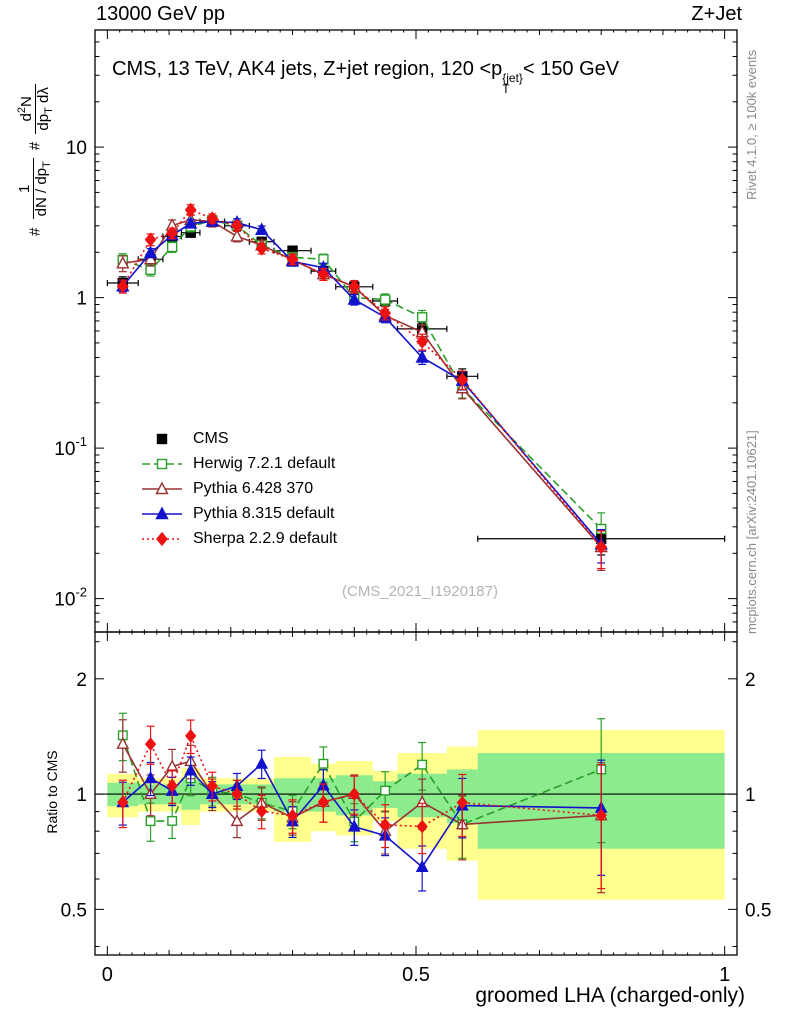 Image resolution: width=786 pixels, height=1024 pixels. I want to click on legend-marker-sherpa-2-2-9-default, so click(162, 538).